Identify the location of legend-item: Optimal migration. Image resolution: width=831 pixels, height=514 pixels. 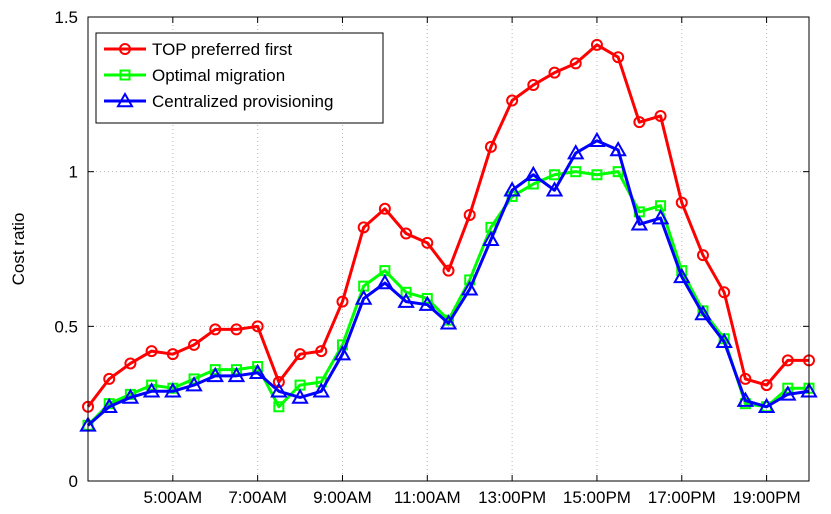
(194, 75).